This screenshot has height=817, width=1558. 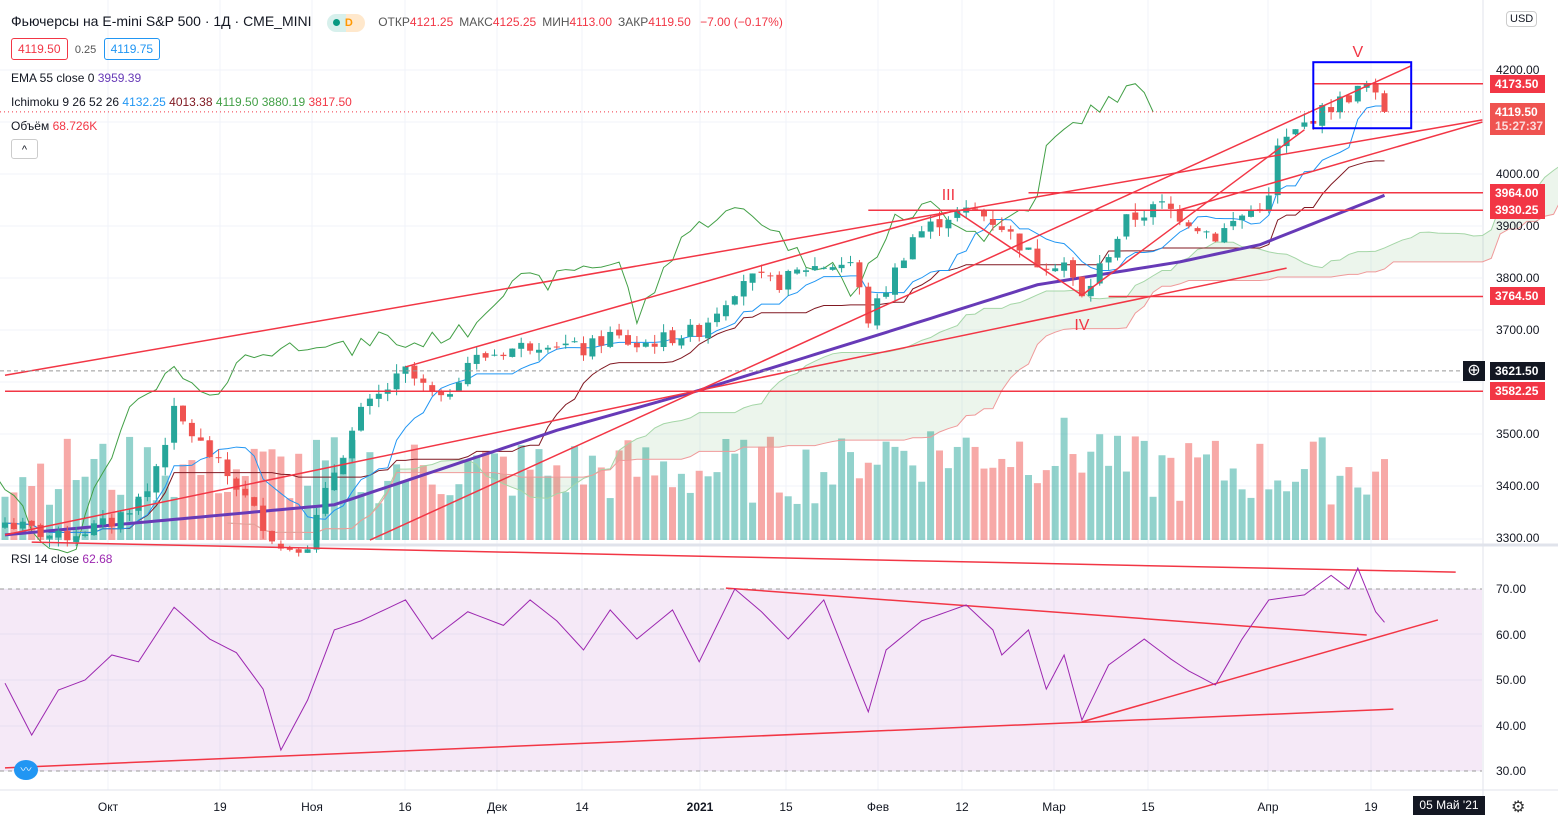 What do you see at coordinates (30, 126) in the screenshot?
I see `volume-label: Объём` at bounding box center [30, 126].